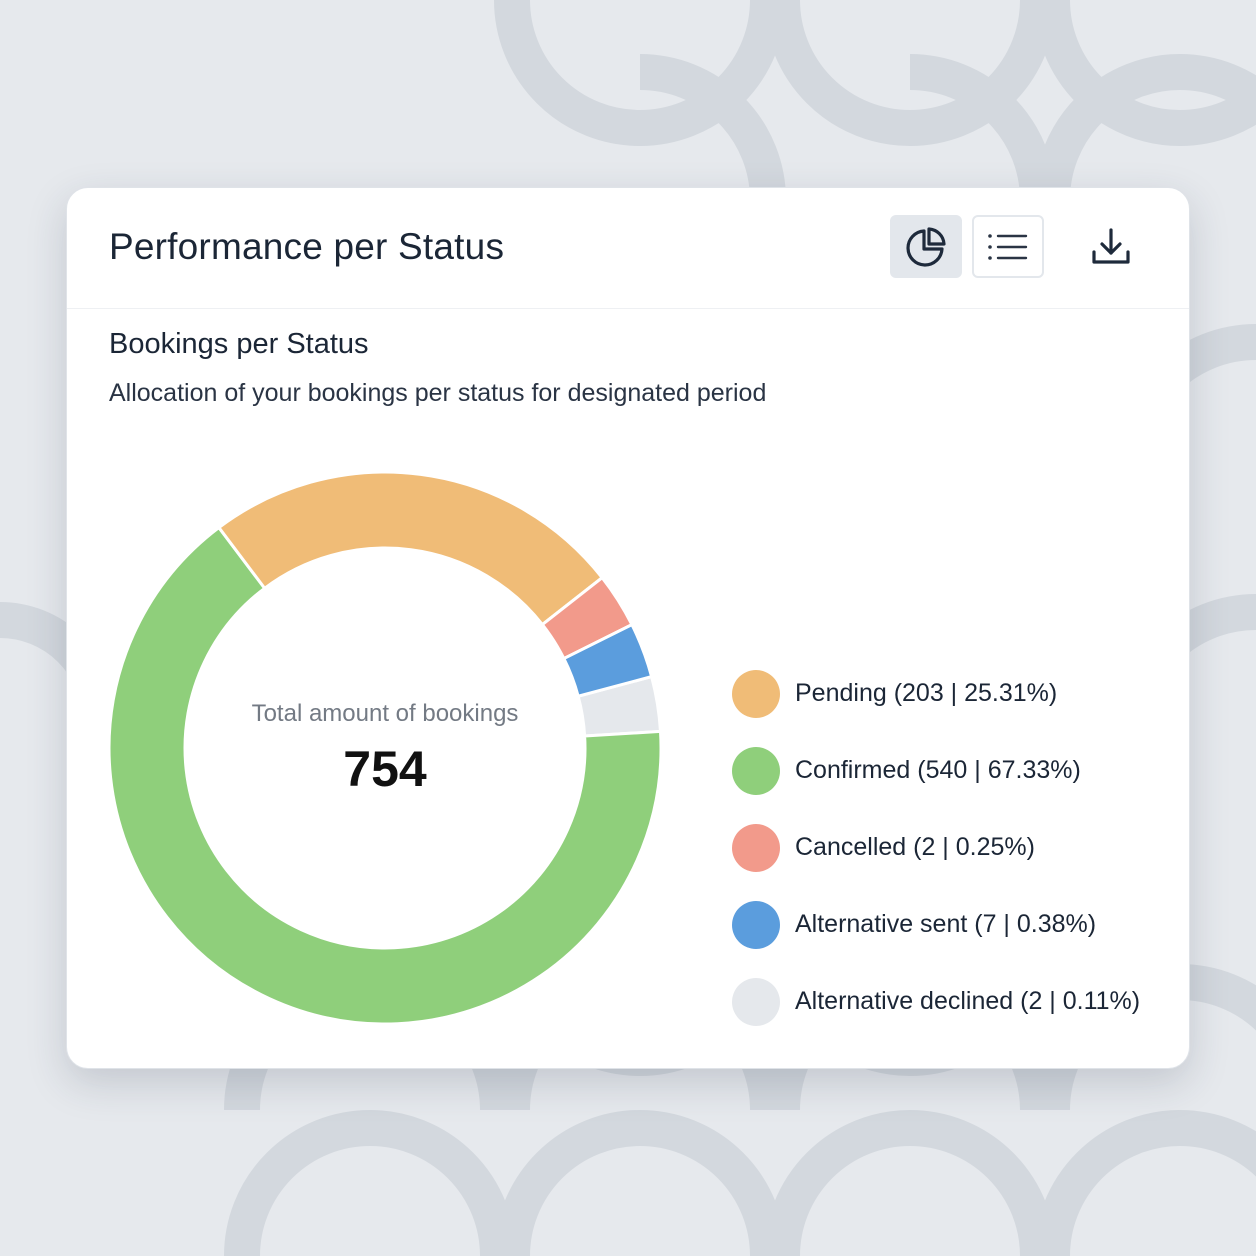  What do you see at coordinates (756, 694) in the screenshot?
I see `legend-dot-pending` at bounding box center [756, 694].